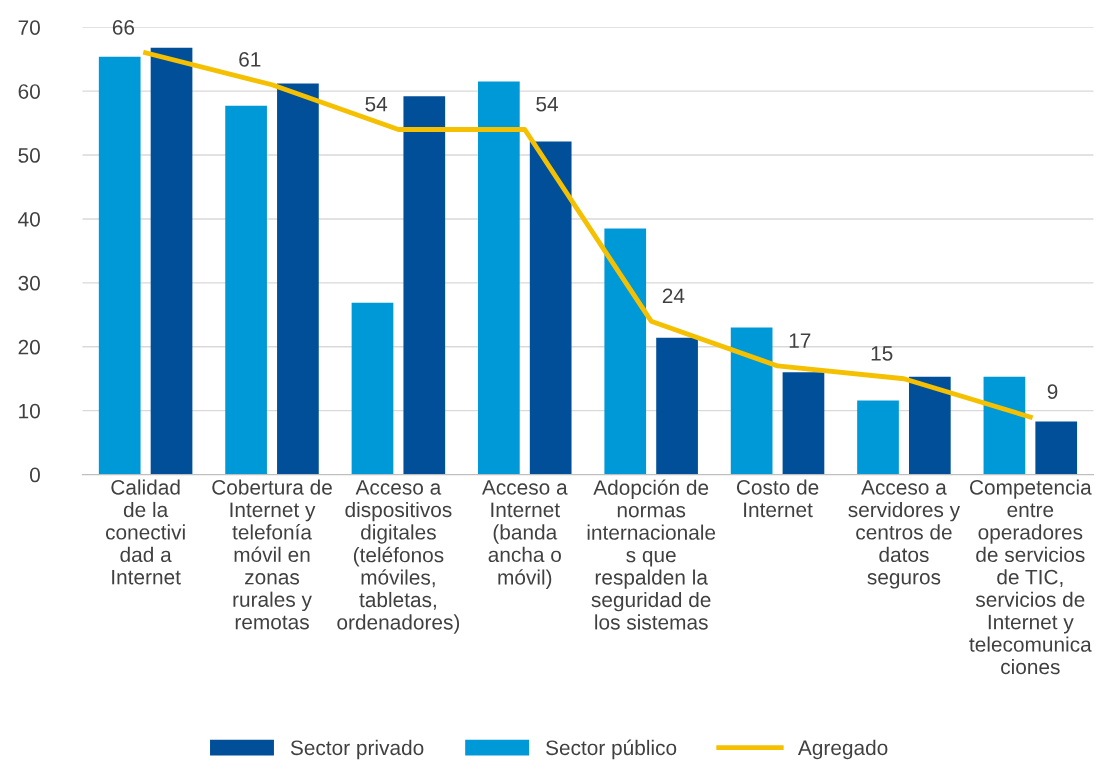 The image size is (1099, 778). Describe the element at coordinates (777, 498) in the screenshot. I see `x-tick-label: Costo de Internet` at that location.